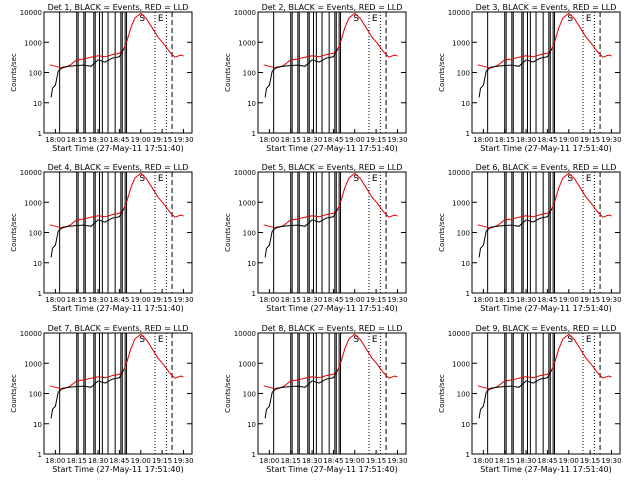 The height and width of the screenshot is (480, 640). What do you see at coordinates (332, 328) in the screenshot?
I see `panel-title: Det 8, BLACK = Events, RED = LLD` at bounding box center [332, 328].